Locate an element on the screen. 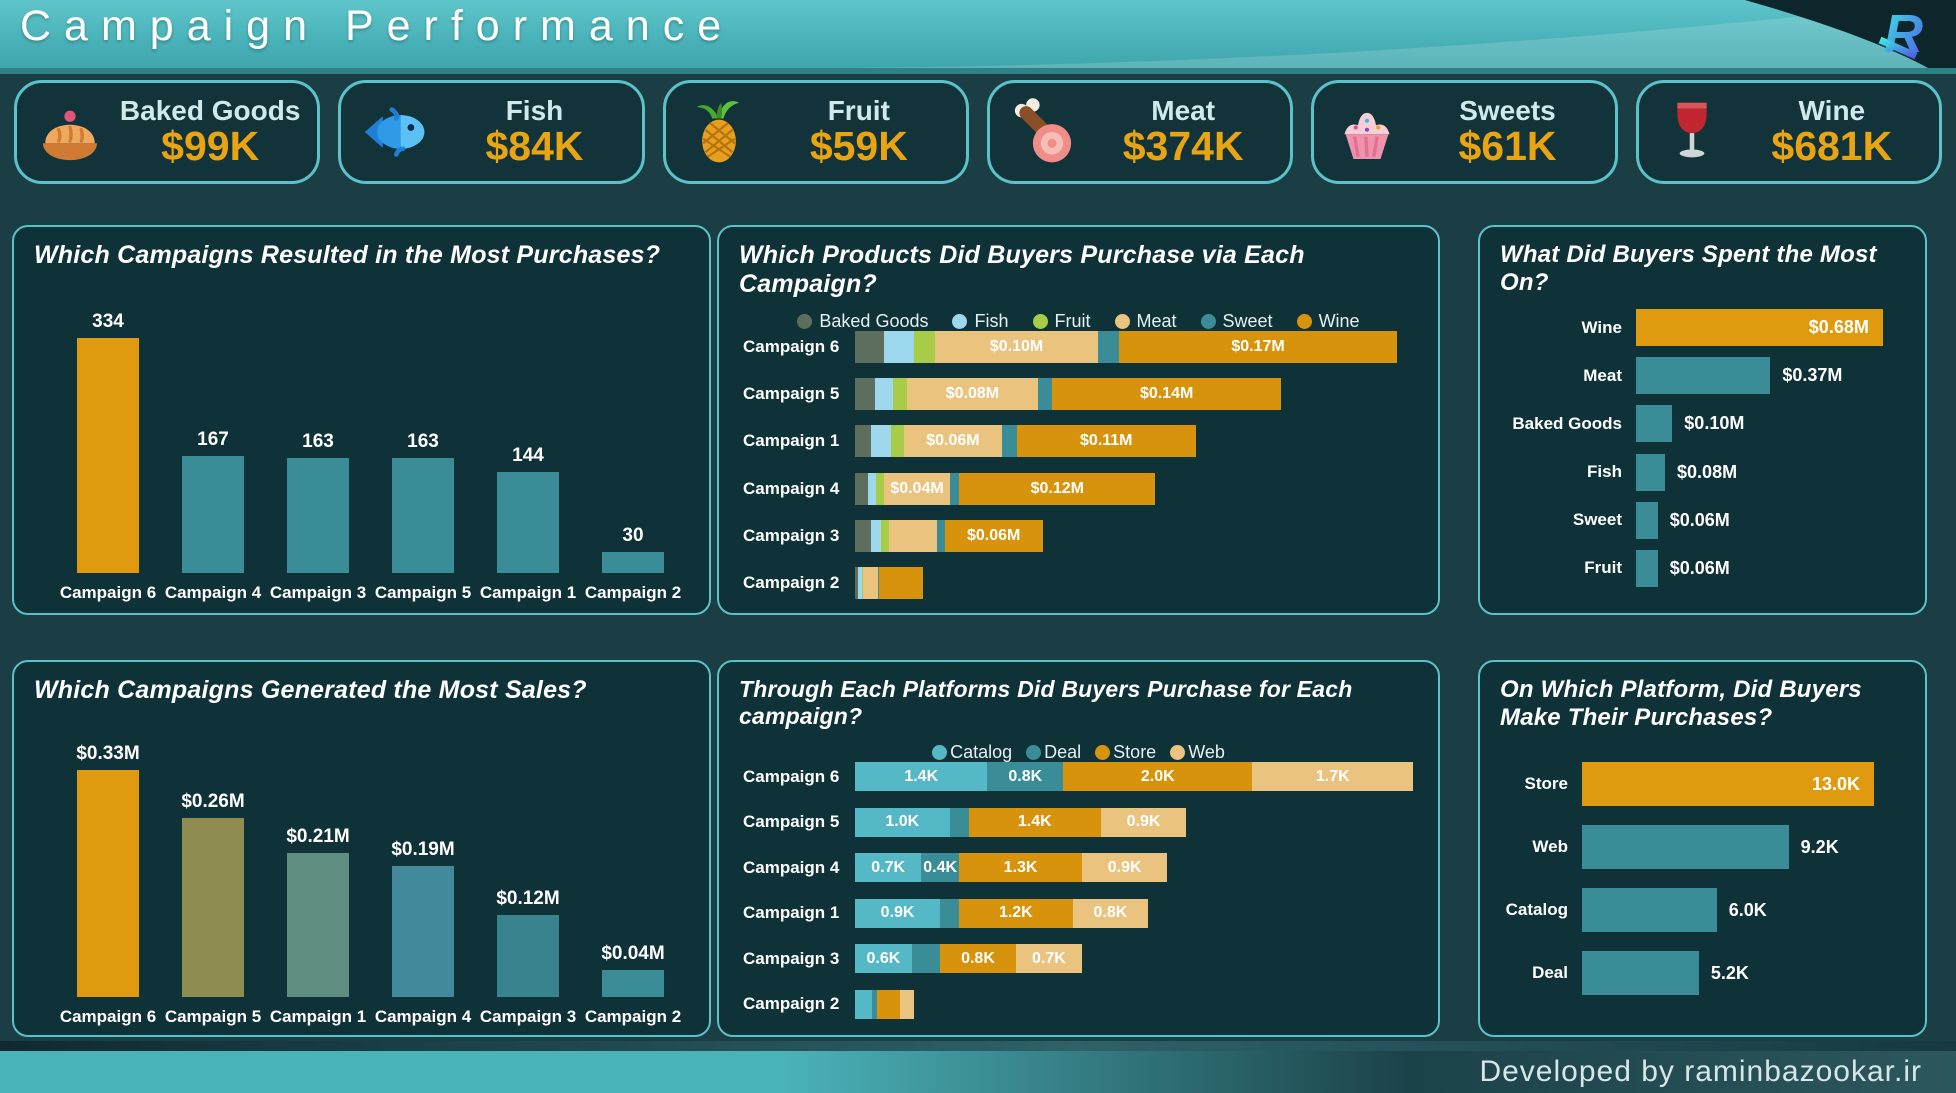  bar-deal is located at coordinates (1640, 973).